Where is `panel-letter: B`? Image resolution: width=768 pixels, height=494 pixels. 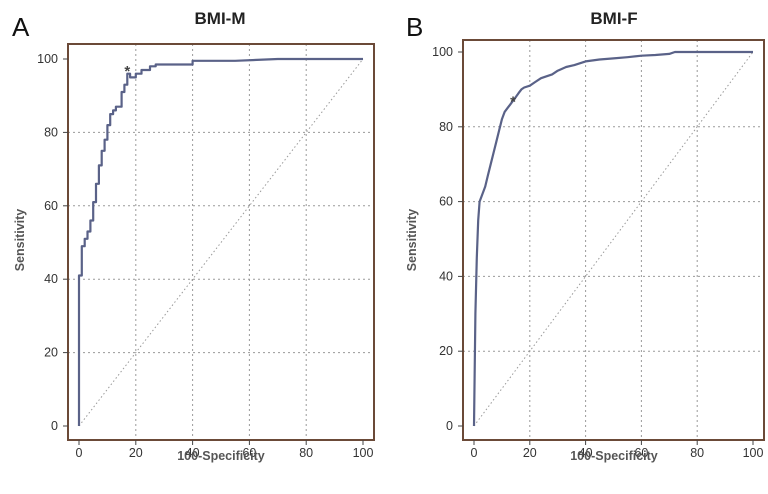
panel-letter: B is located at coordinates (414, 27).